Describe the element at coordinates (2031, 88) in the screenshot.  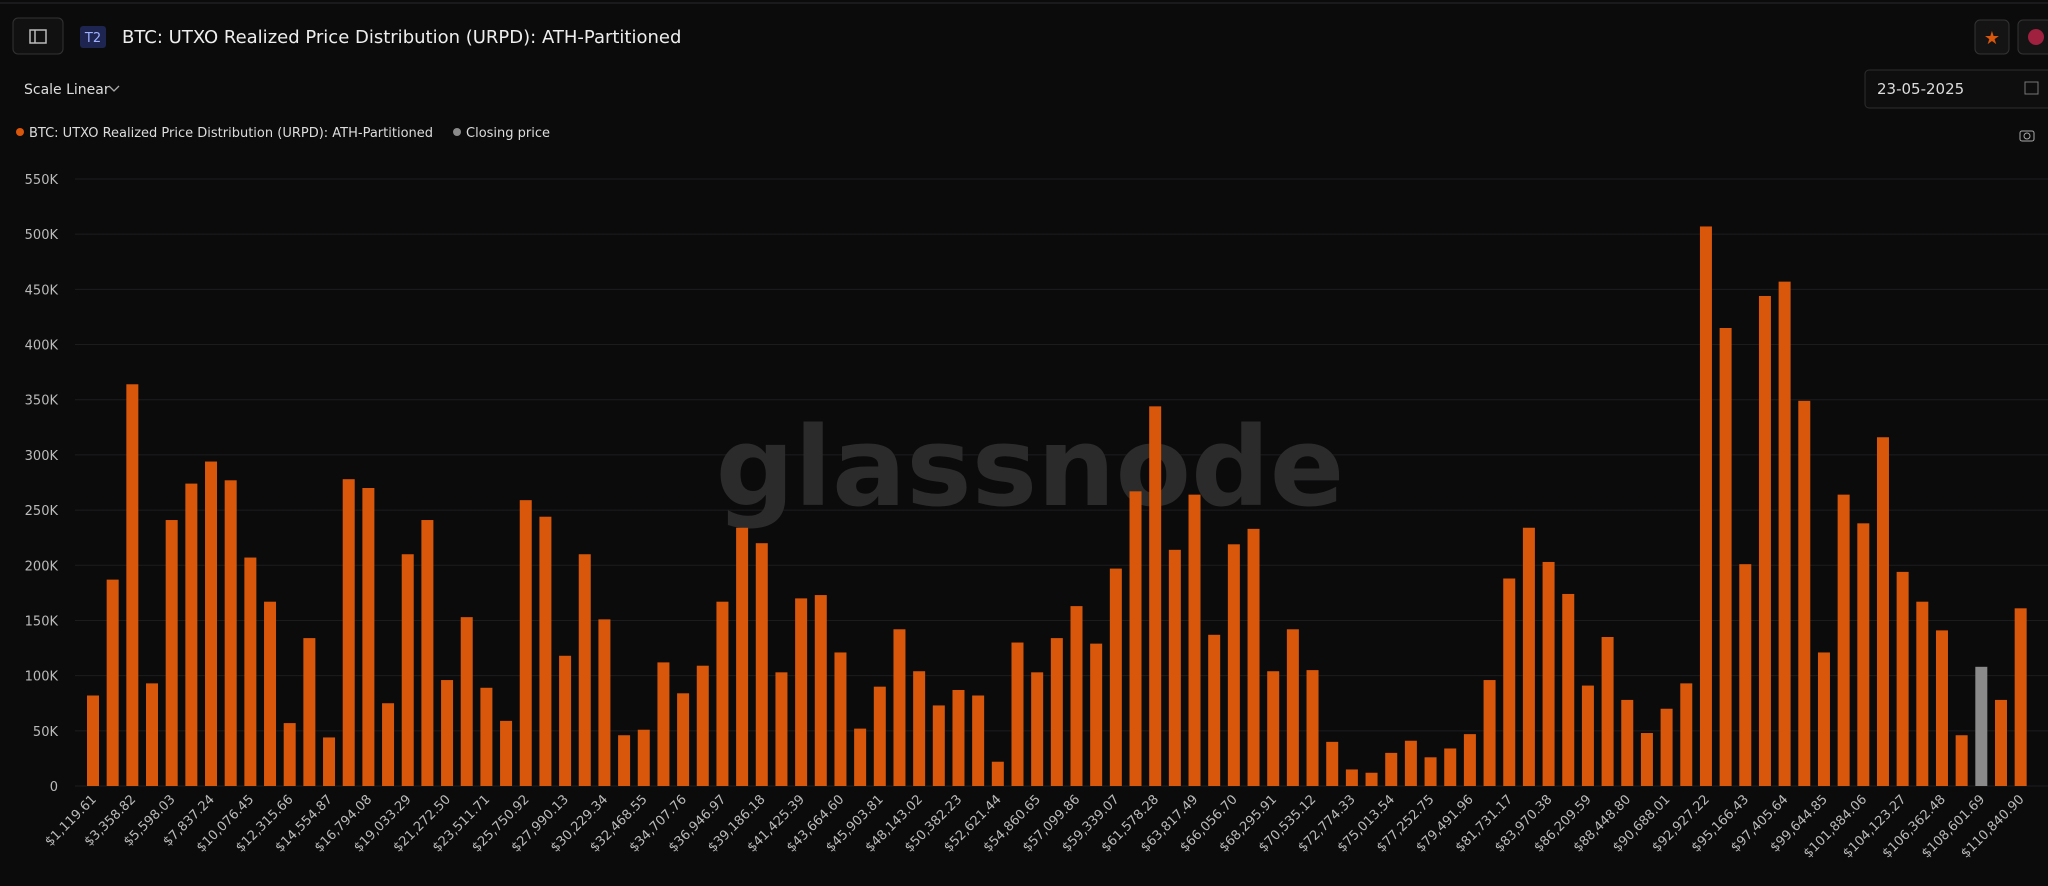
I see `calendar-icon` at that location.